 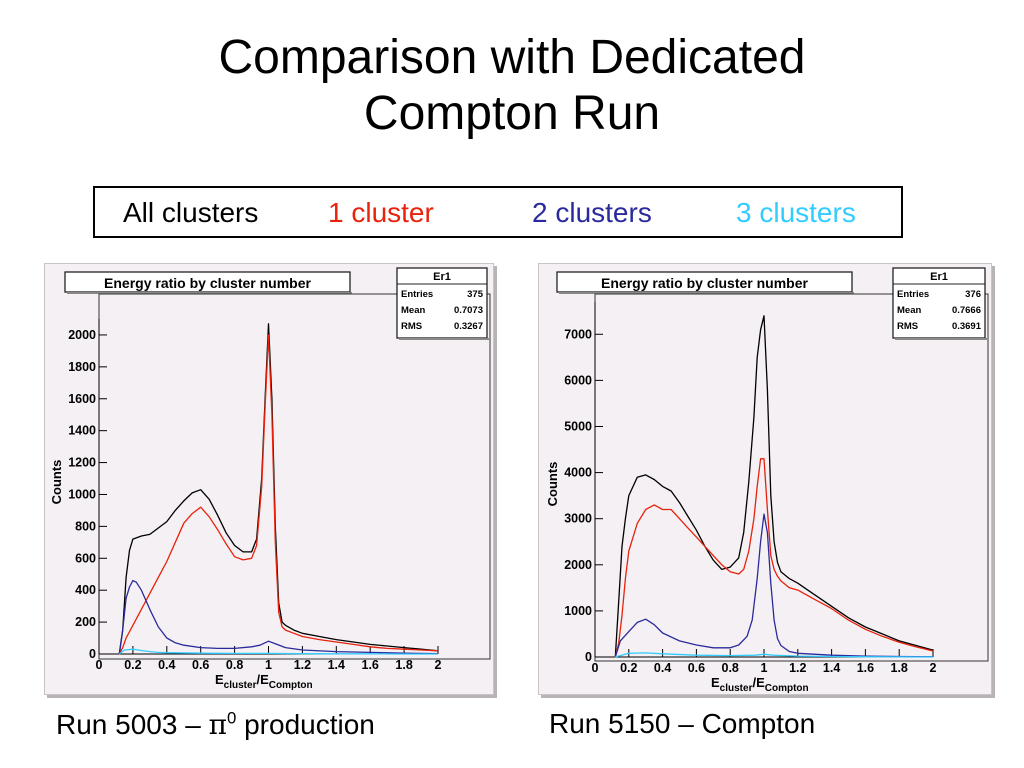 I want to click on chart-0-x-tick-label-4: 0.8, so click(x=234, y=665).